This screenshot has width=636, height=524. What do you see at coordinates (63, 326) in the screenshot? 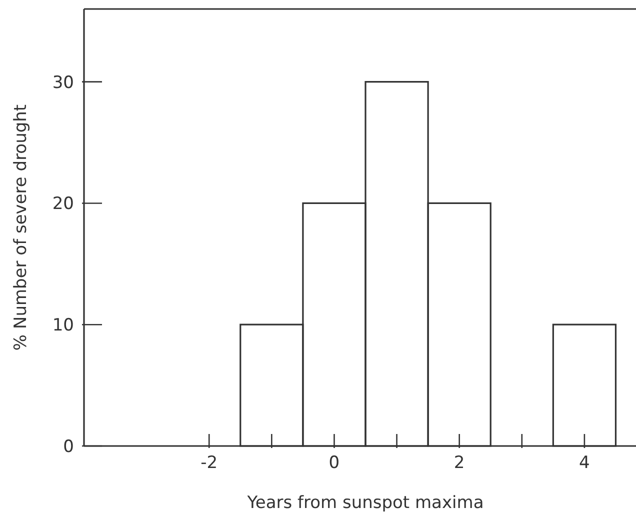
I see `y-tick-label: 10` at bounding box center [63, 326].